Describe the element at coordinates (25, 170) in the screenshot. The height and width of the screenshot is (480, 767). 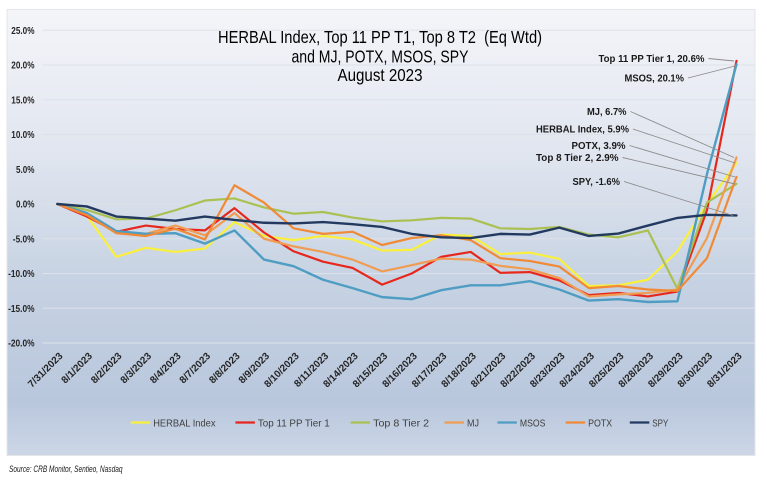
I see `svg-text: 5.0%` at that location.